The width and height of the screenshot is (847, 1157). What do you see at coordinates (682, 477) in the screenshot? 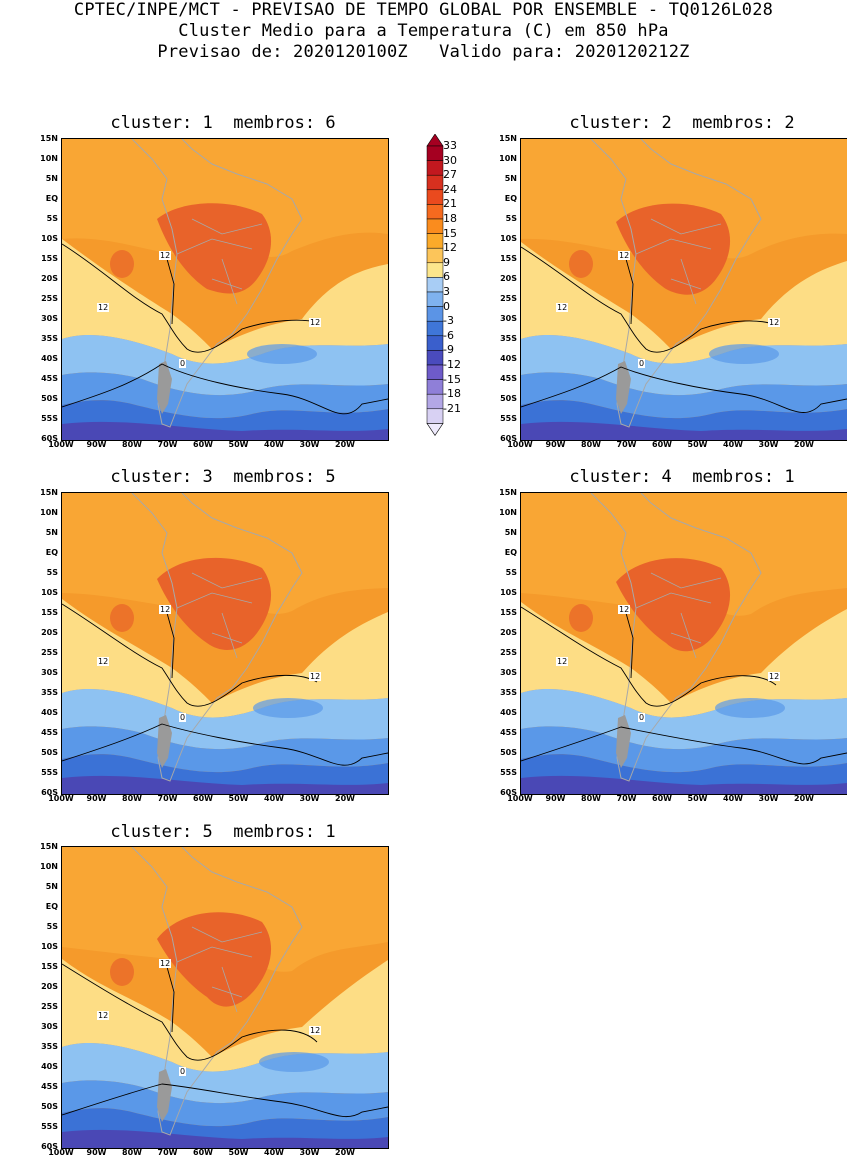
I see `panel-4-title: cluster: 4 membros: 1` at bounding box center [682, 477].